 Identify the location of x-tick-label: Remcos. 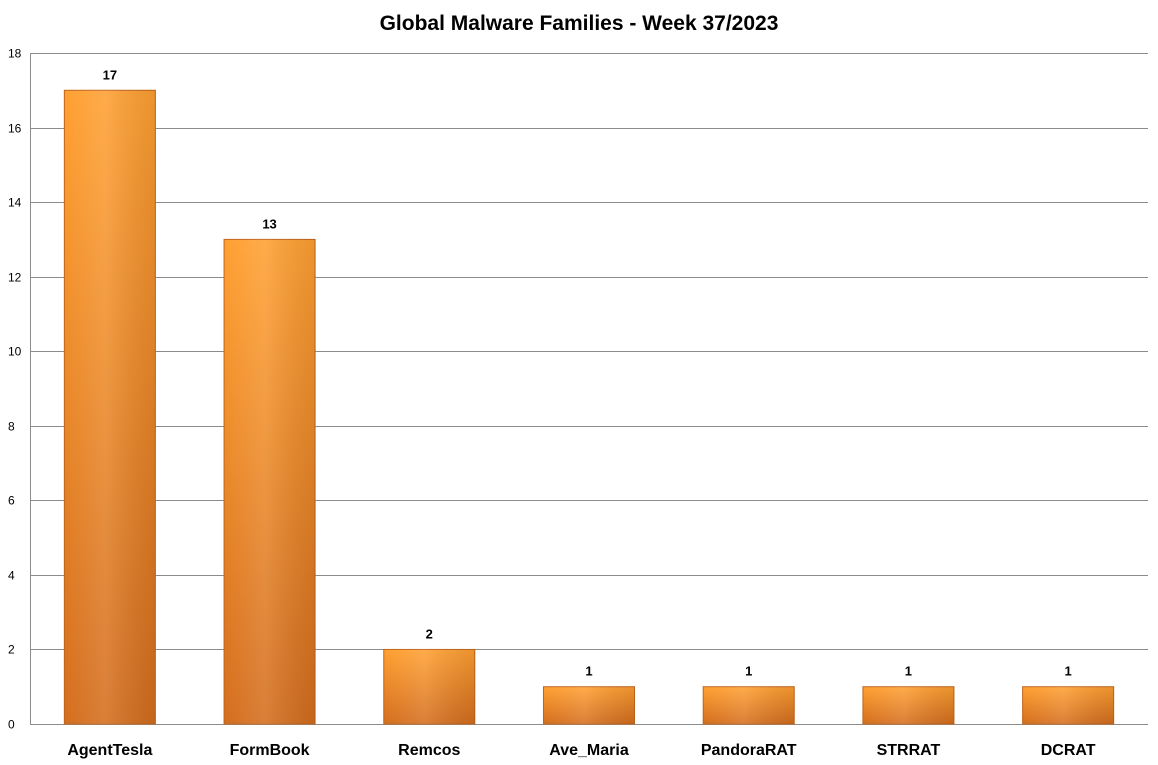
(429, 750).